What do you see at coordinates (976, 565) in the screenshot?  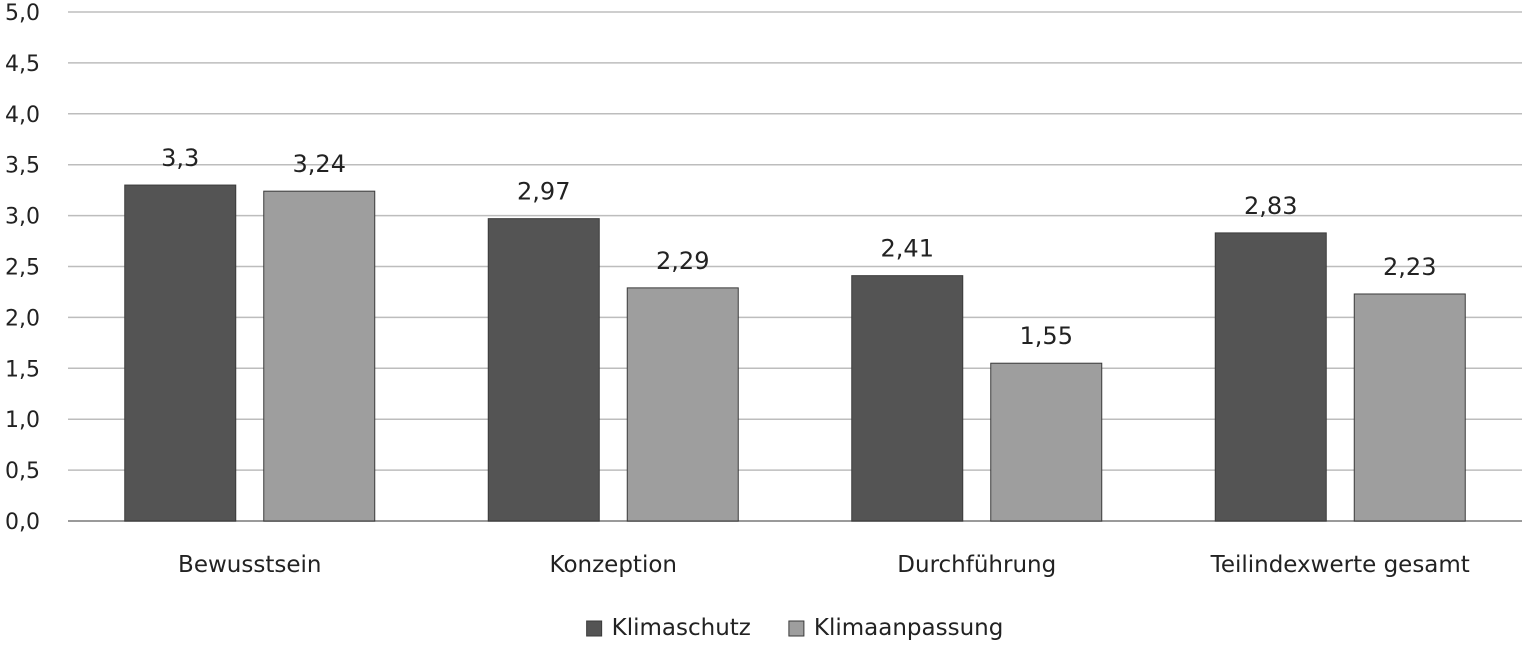 I see `x-category-label: Durchführung` at bounding box center [976, 565].